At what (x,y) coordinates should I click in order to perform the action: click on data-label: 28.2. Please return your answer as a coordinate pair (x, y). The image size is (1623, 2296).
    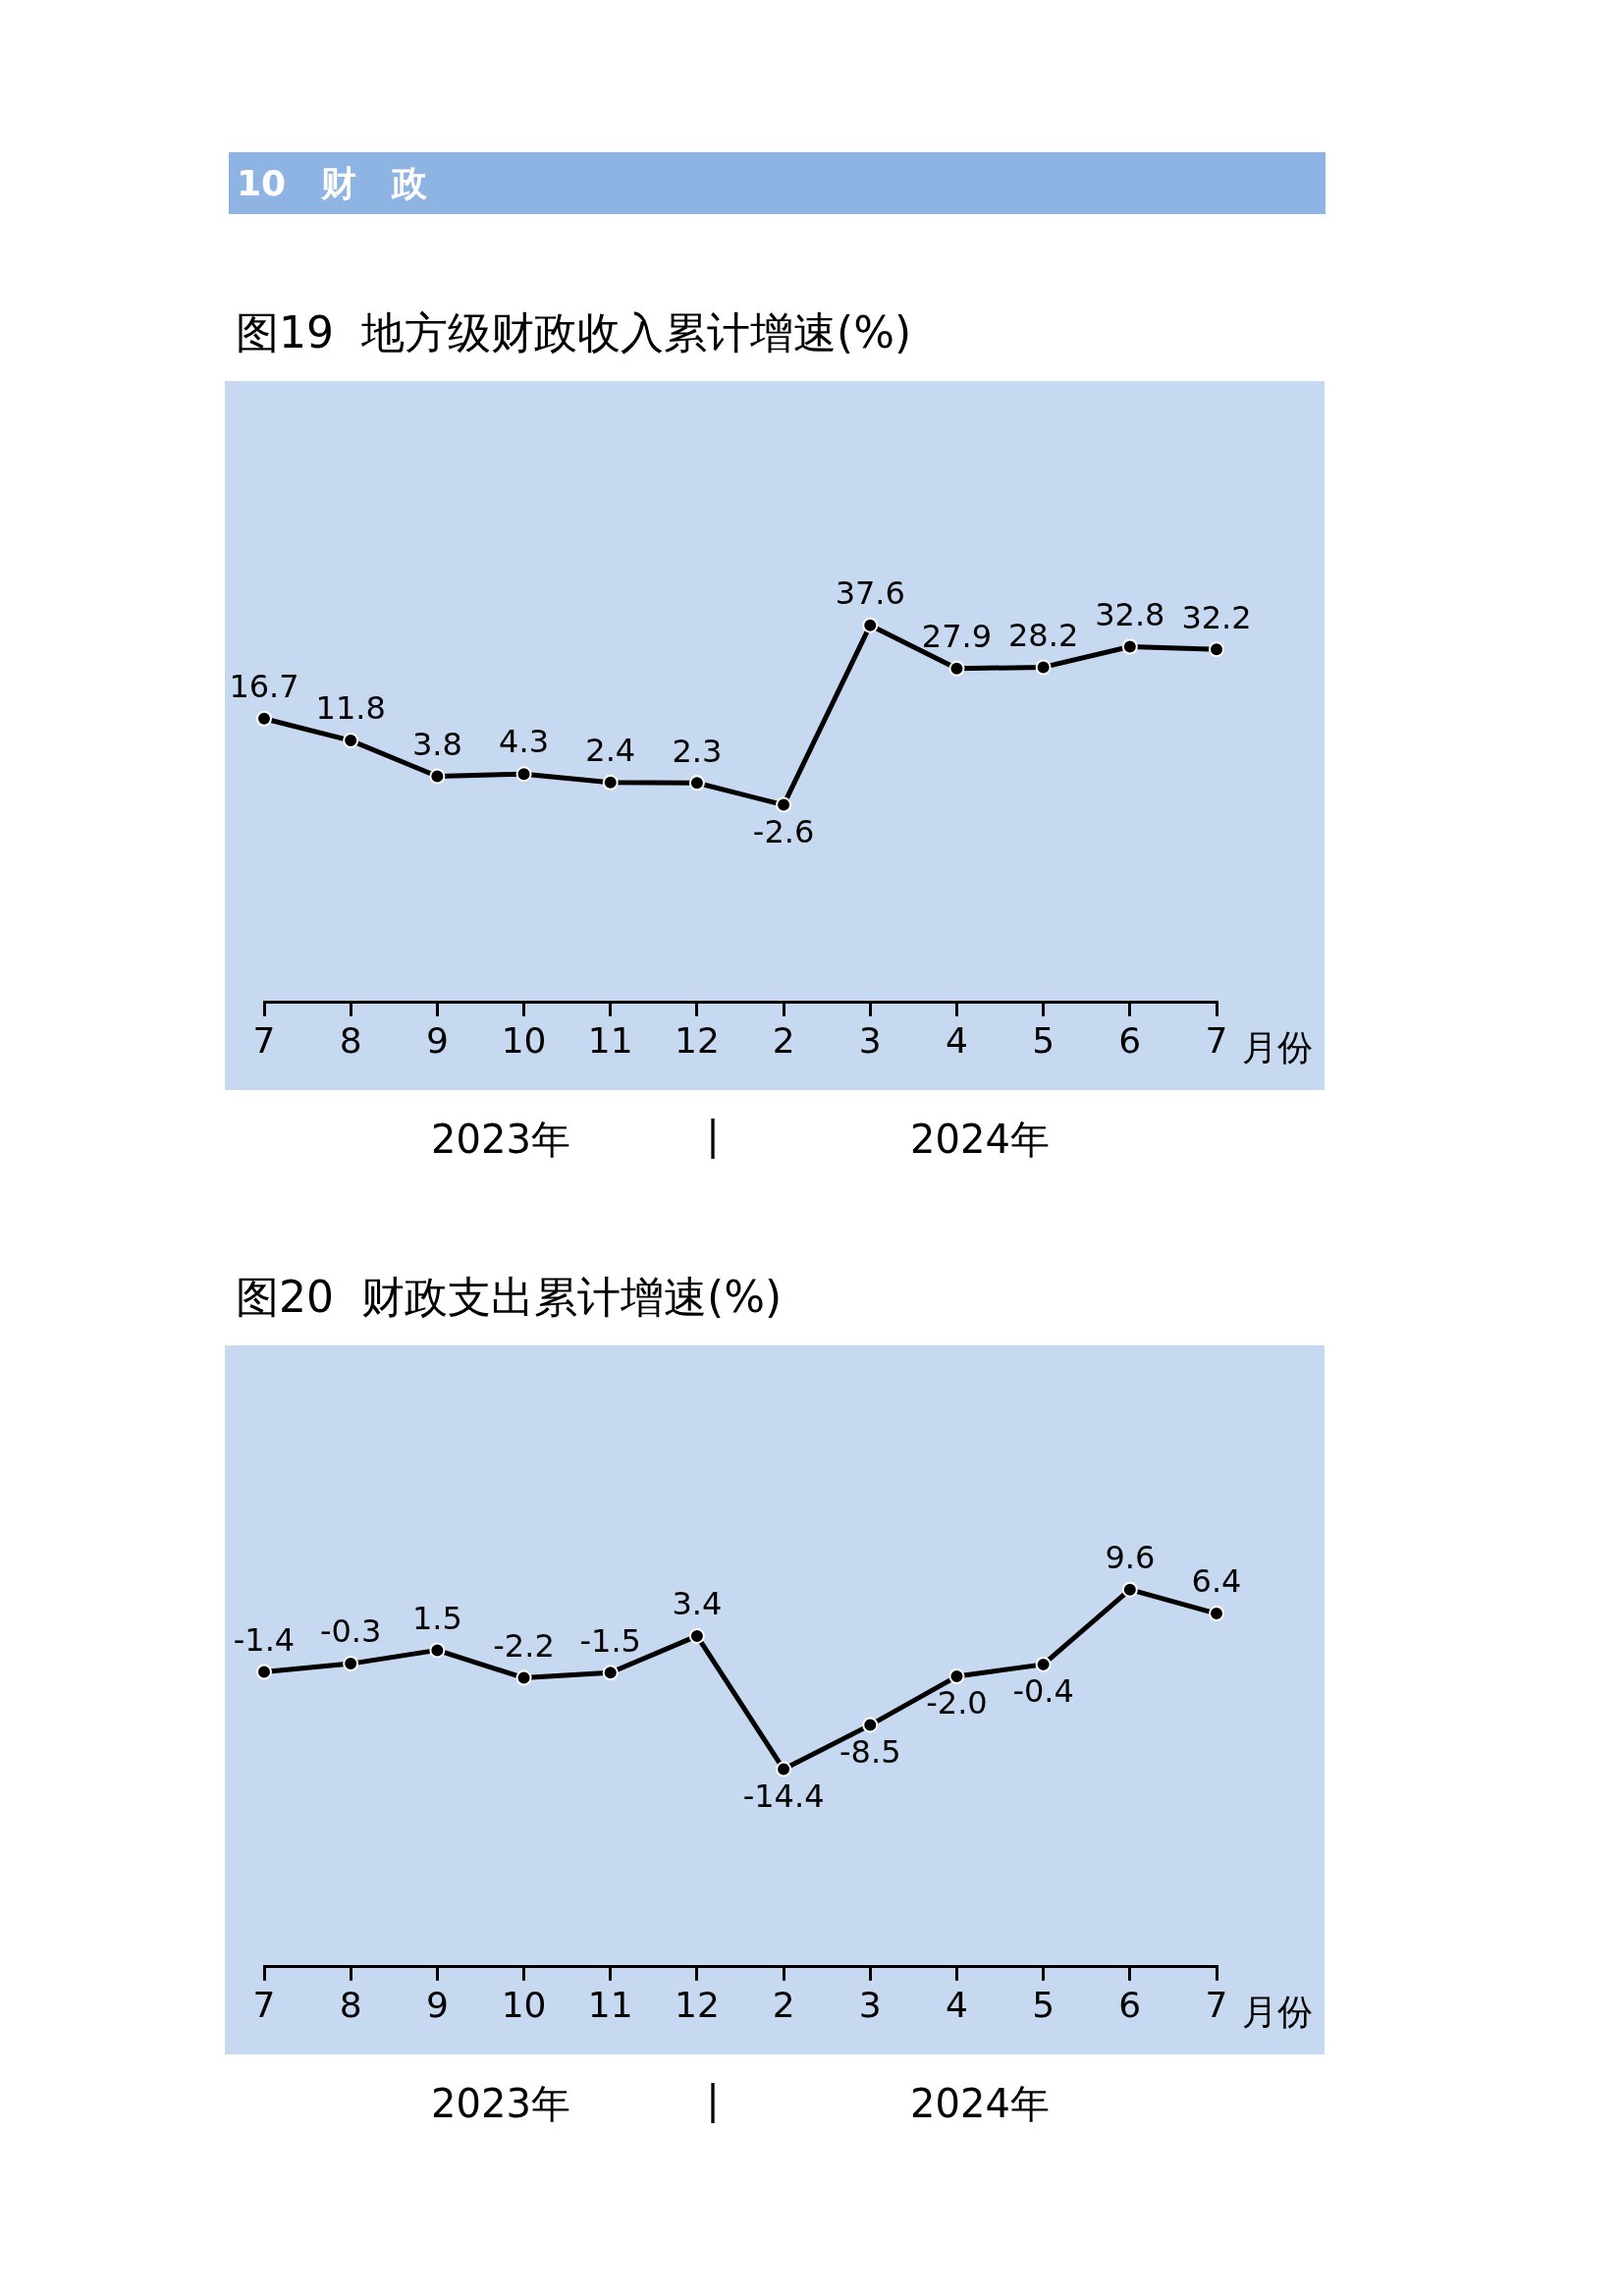
    Looking at the image, I should click on (1043, 635).